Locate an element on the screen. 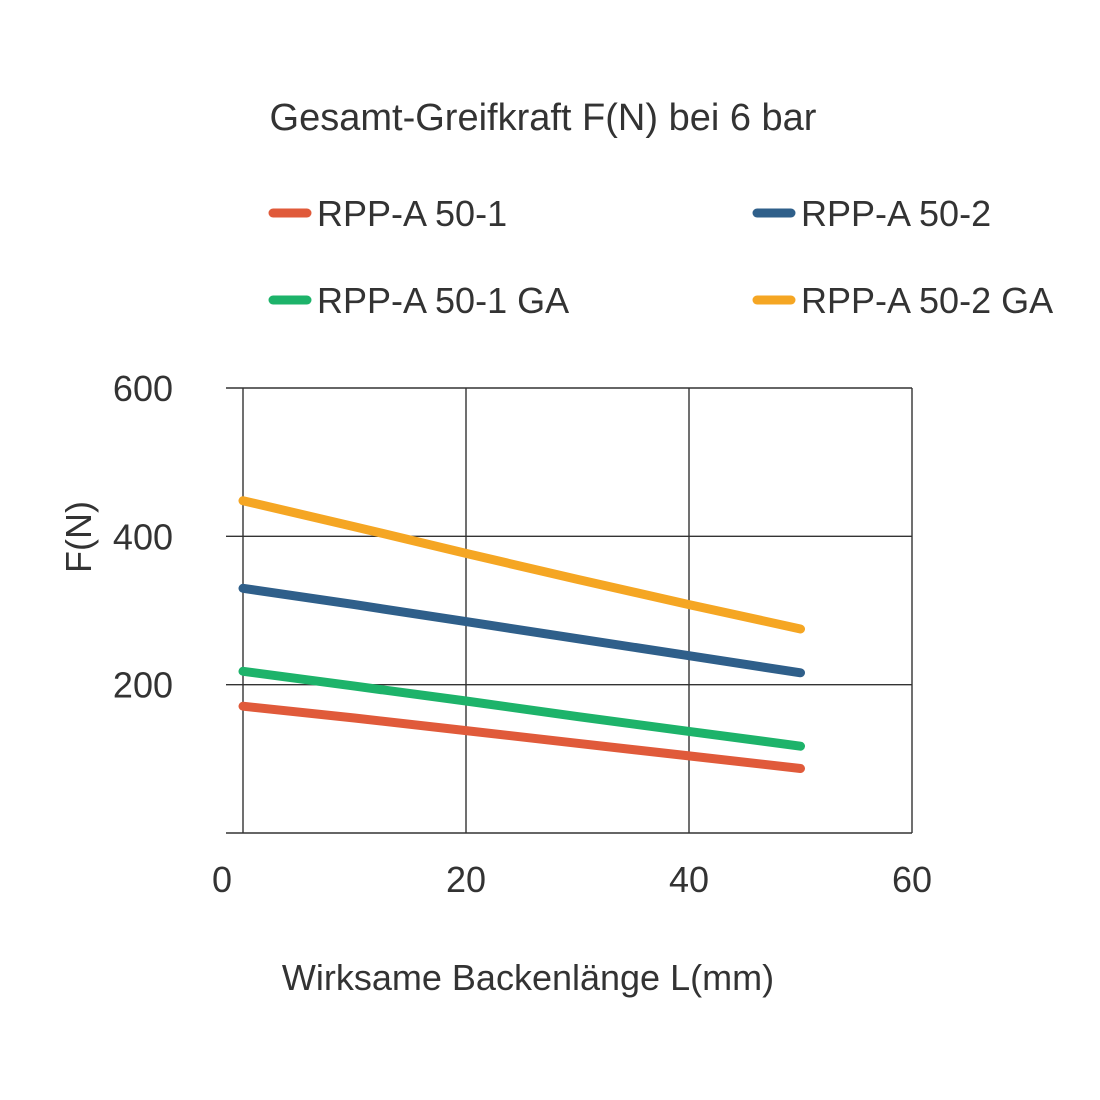 The image size is (1100, 1100). x-tick-label: 0 is located at coordinates (222, 879).